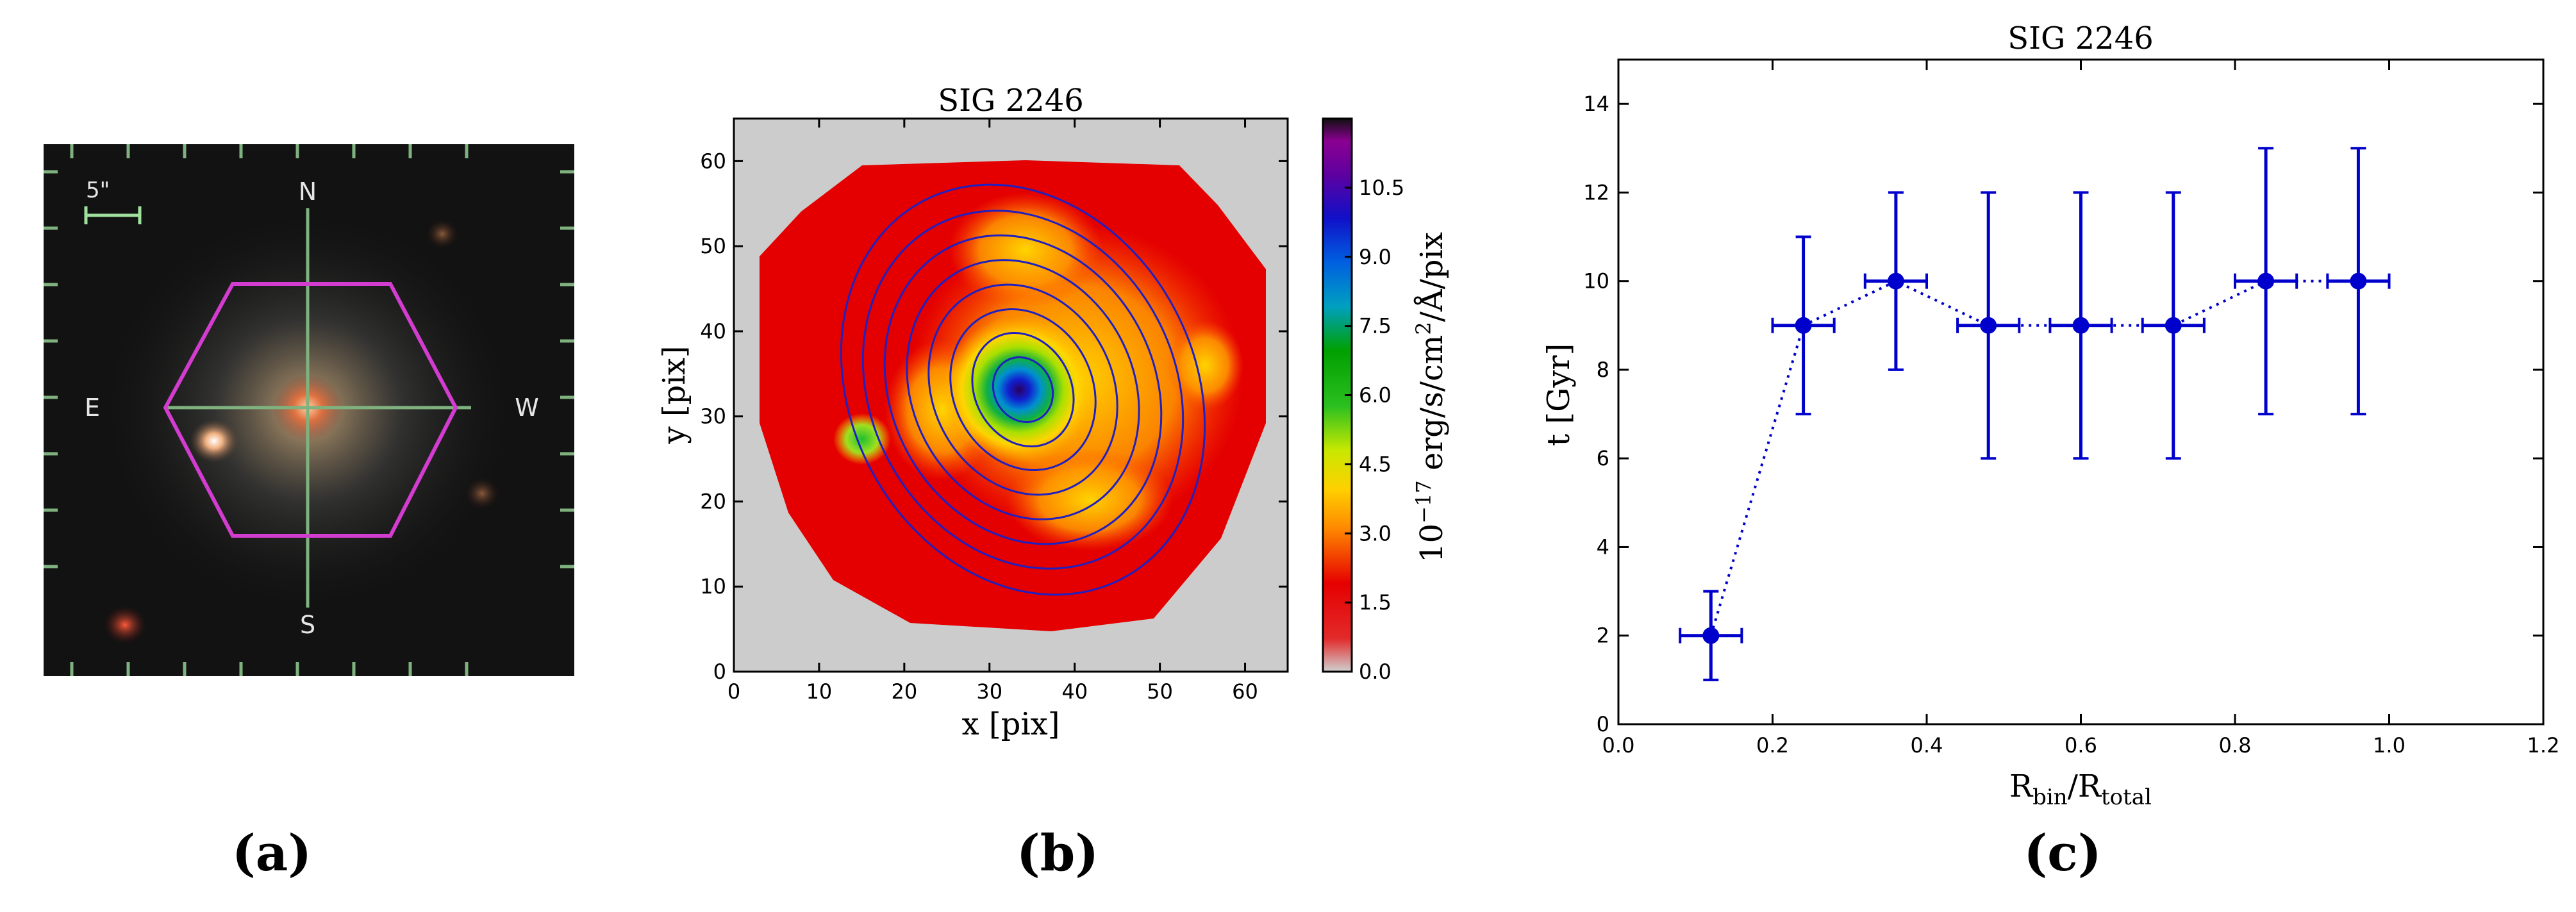 Image resolution: width=2576 pixels, height=912 pixels. What do you see at coordinates (1423, 329) in the screenshot?
I see `colorbar-label-square: 2` at bounding box center [1423, 329].